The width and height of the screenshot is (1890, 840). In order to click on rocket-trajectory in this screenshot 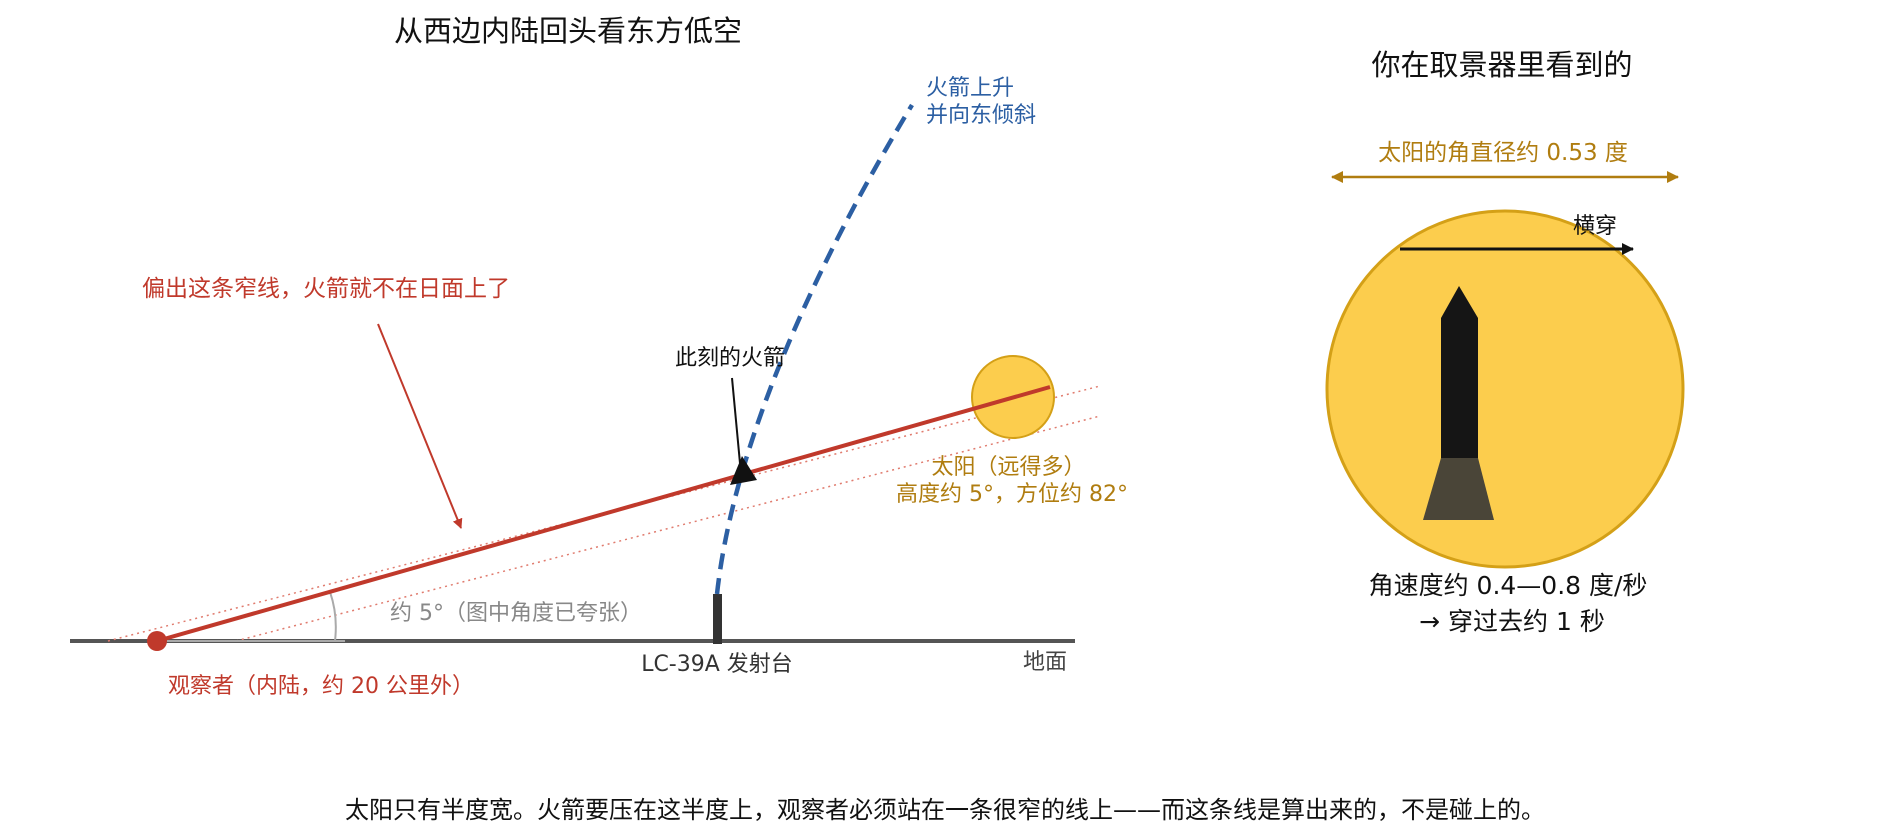, I will do `click(814, 349)`.